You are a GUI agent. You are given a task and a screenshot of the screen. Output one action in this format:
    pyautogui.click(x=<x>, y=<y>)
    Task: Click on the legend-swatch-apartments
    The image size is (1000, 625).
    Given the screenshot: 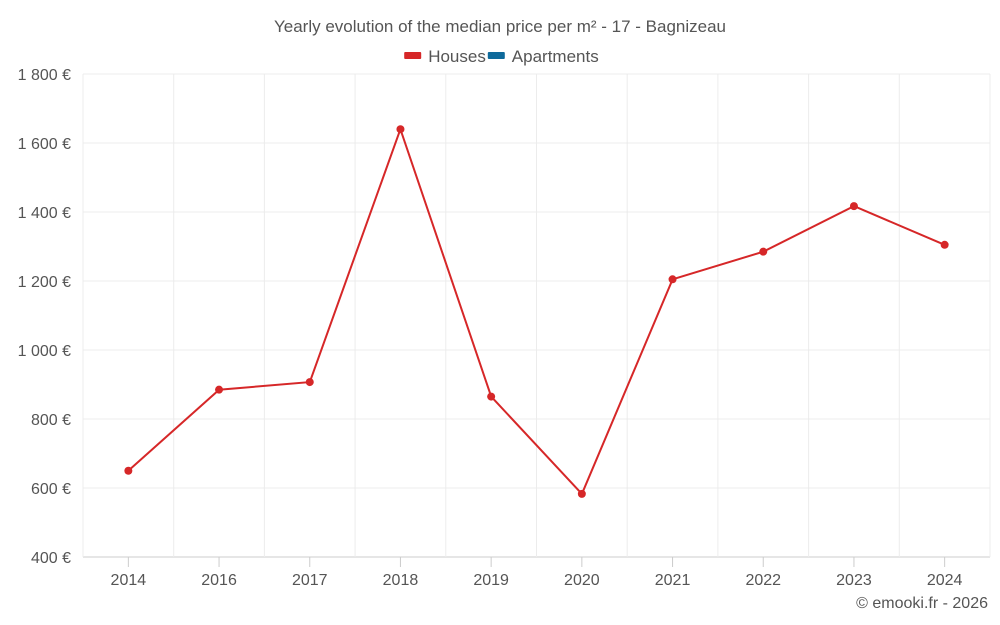 What is the action you would take?
    pyautogui.click(x=496, y=55)
    